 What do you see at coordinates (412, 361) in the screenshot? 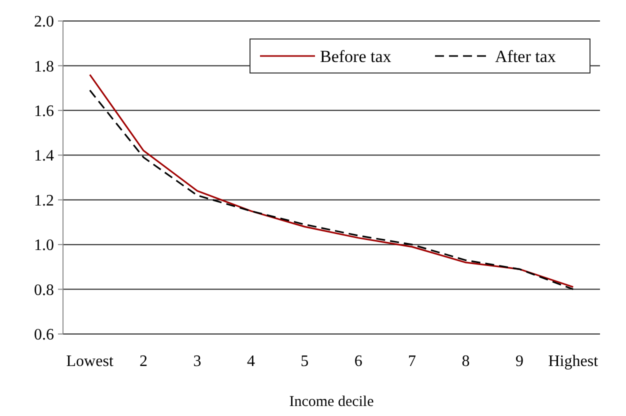
I see `x-tick-label: 7` at bounding box center [412, 361].